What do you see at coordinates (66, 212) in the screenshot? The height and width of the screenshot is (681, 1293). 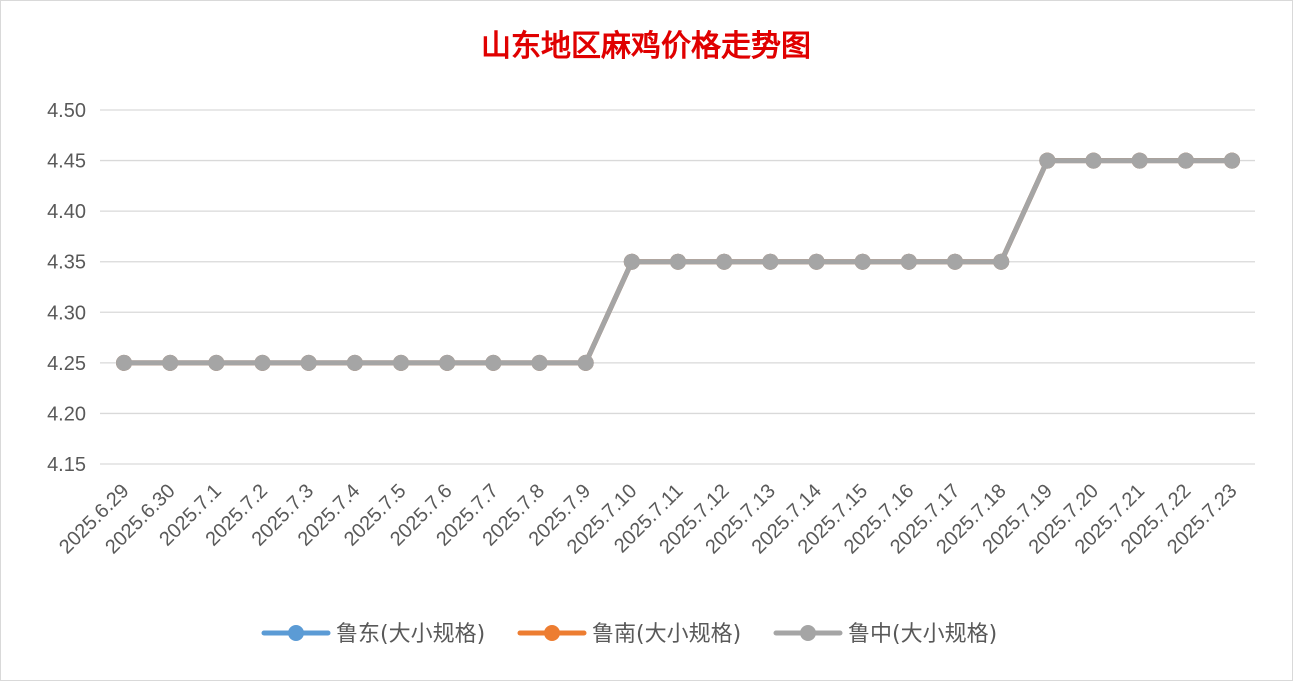 I see `y-tick-label: 4.40` at bounding box center [66, 212].